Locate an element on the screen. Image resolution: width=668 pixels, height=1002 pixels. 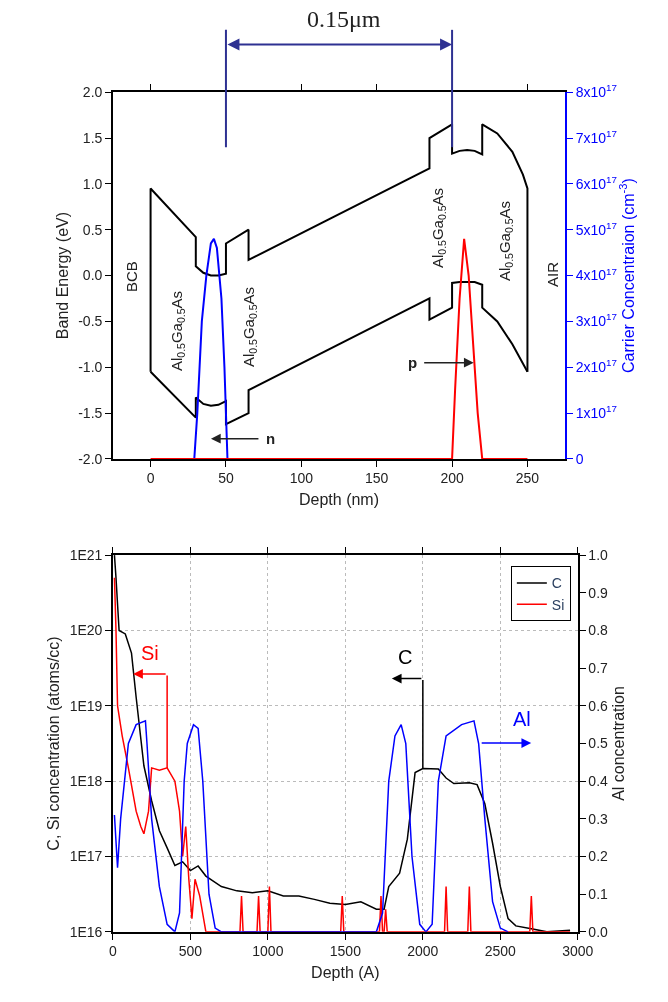
annotation: BCB is located at coordinates (131, 276).